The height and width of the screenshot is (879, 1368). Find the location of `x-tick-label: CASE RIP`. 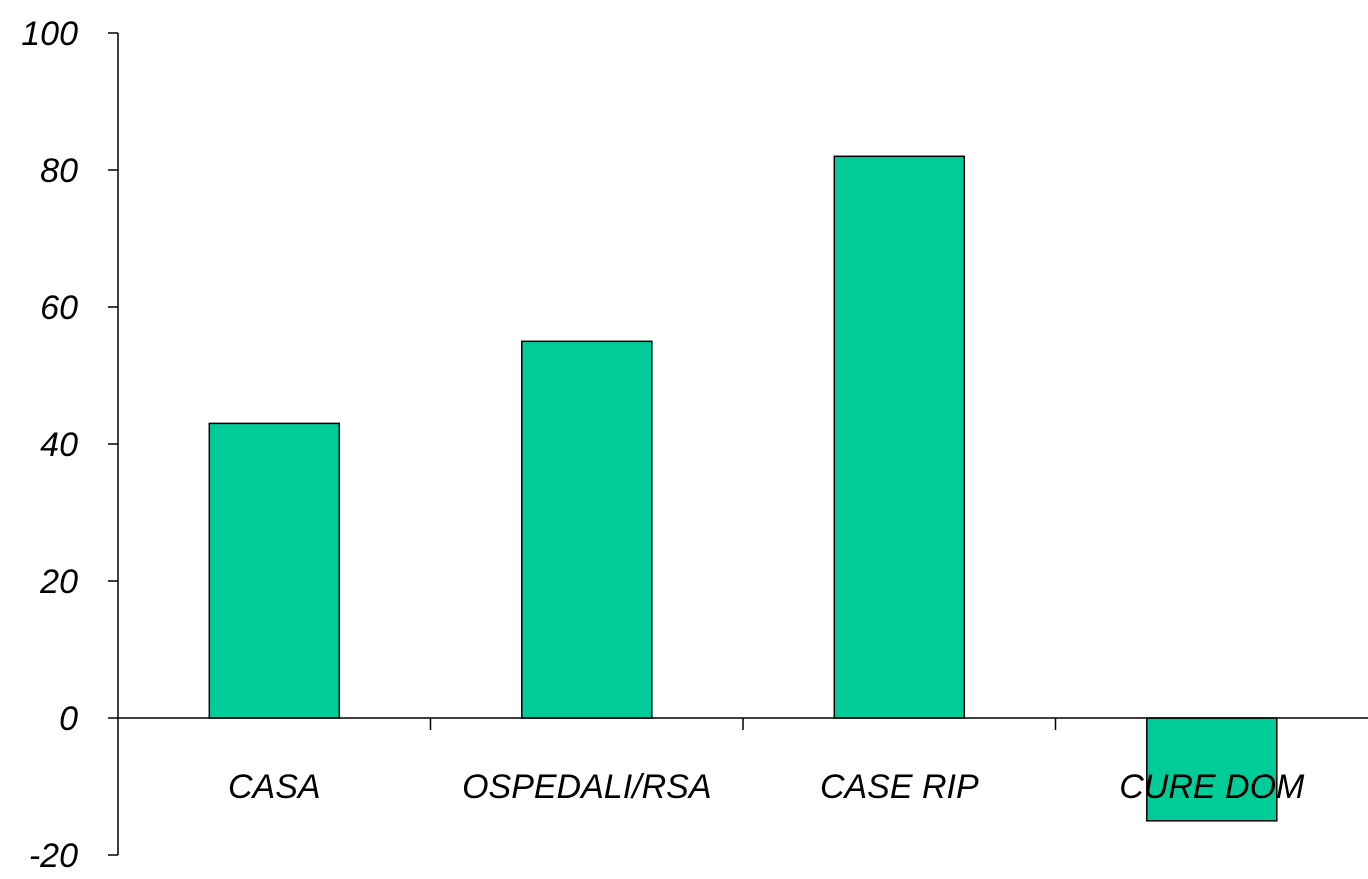

x-tick-label: CASE RIP is located at coordinates (899, 787).